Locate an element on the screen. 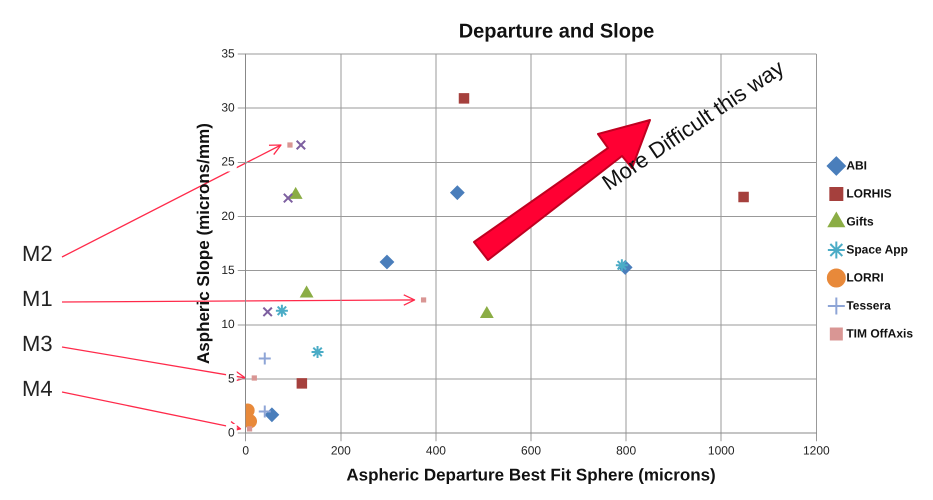 This screenshot has width=933, height=500. x-tick-label: 400 is located at coordinates (436, 451).